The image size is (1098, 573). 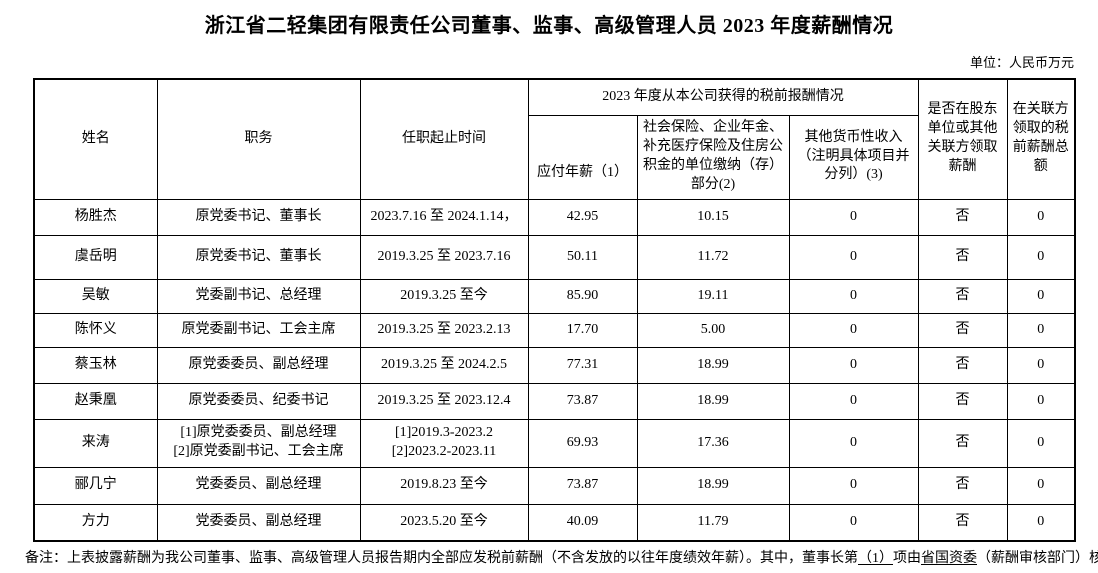 I want to click on cell-salary: 17.70, so click(x=582, y=330).